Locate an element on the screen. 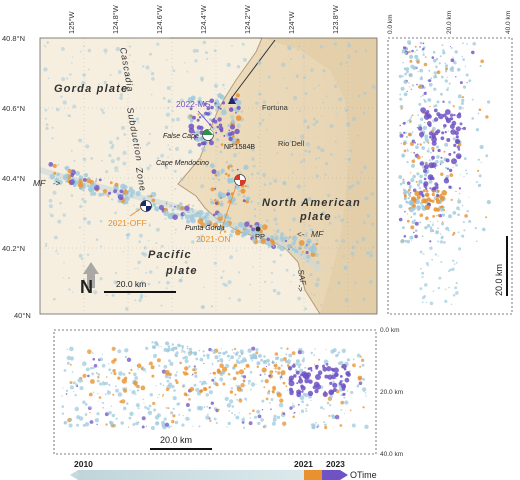 This screenshot has height=480, width=520. fault-line-north is located at coordinates (252, 70).